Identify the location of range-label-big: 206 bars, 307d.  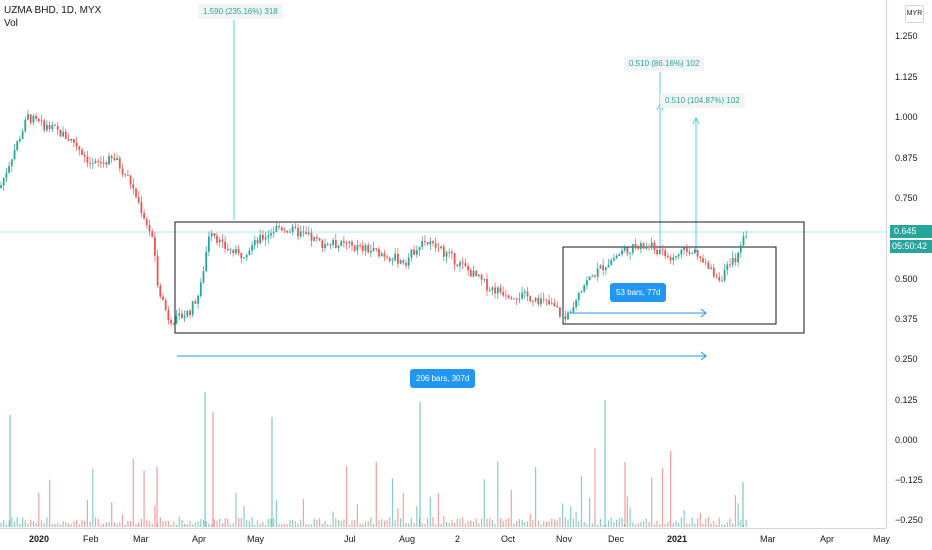
(443, 378).